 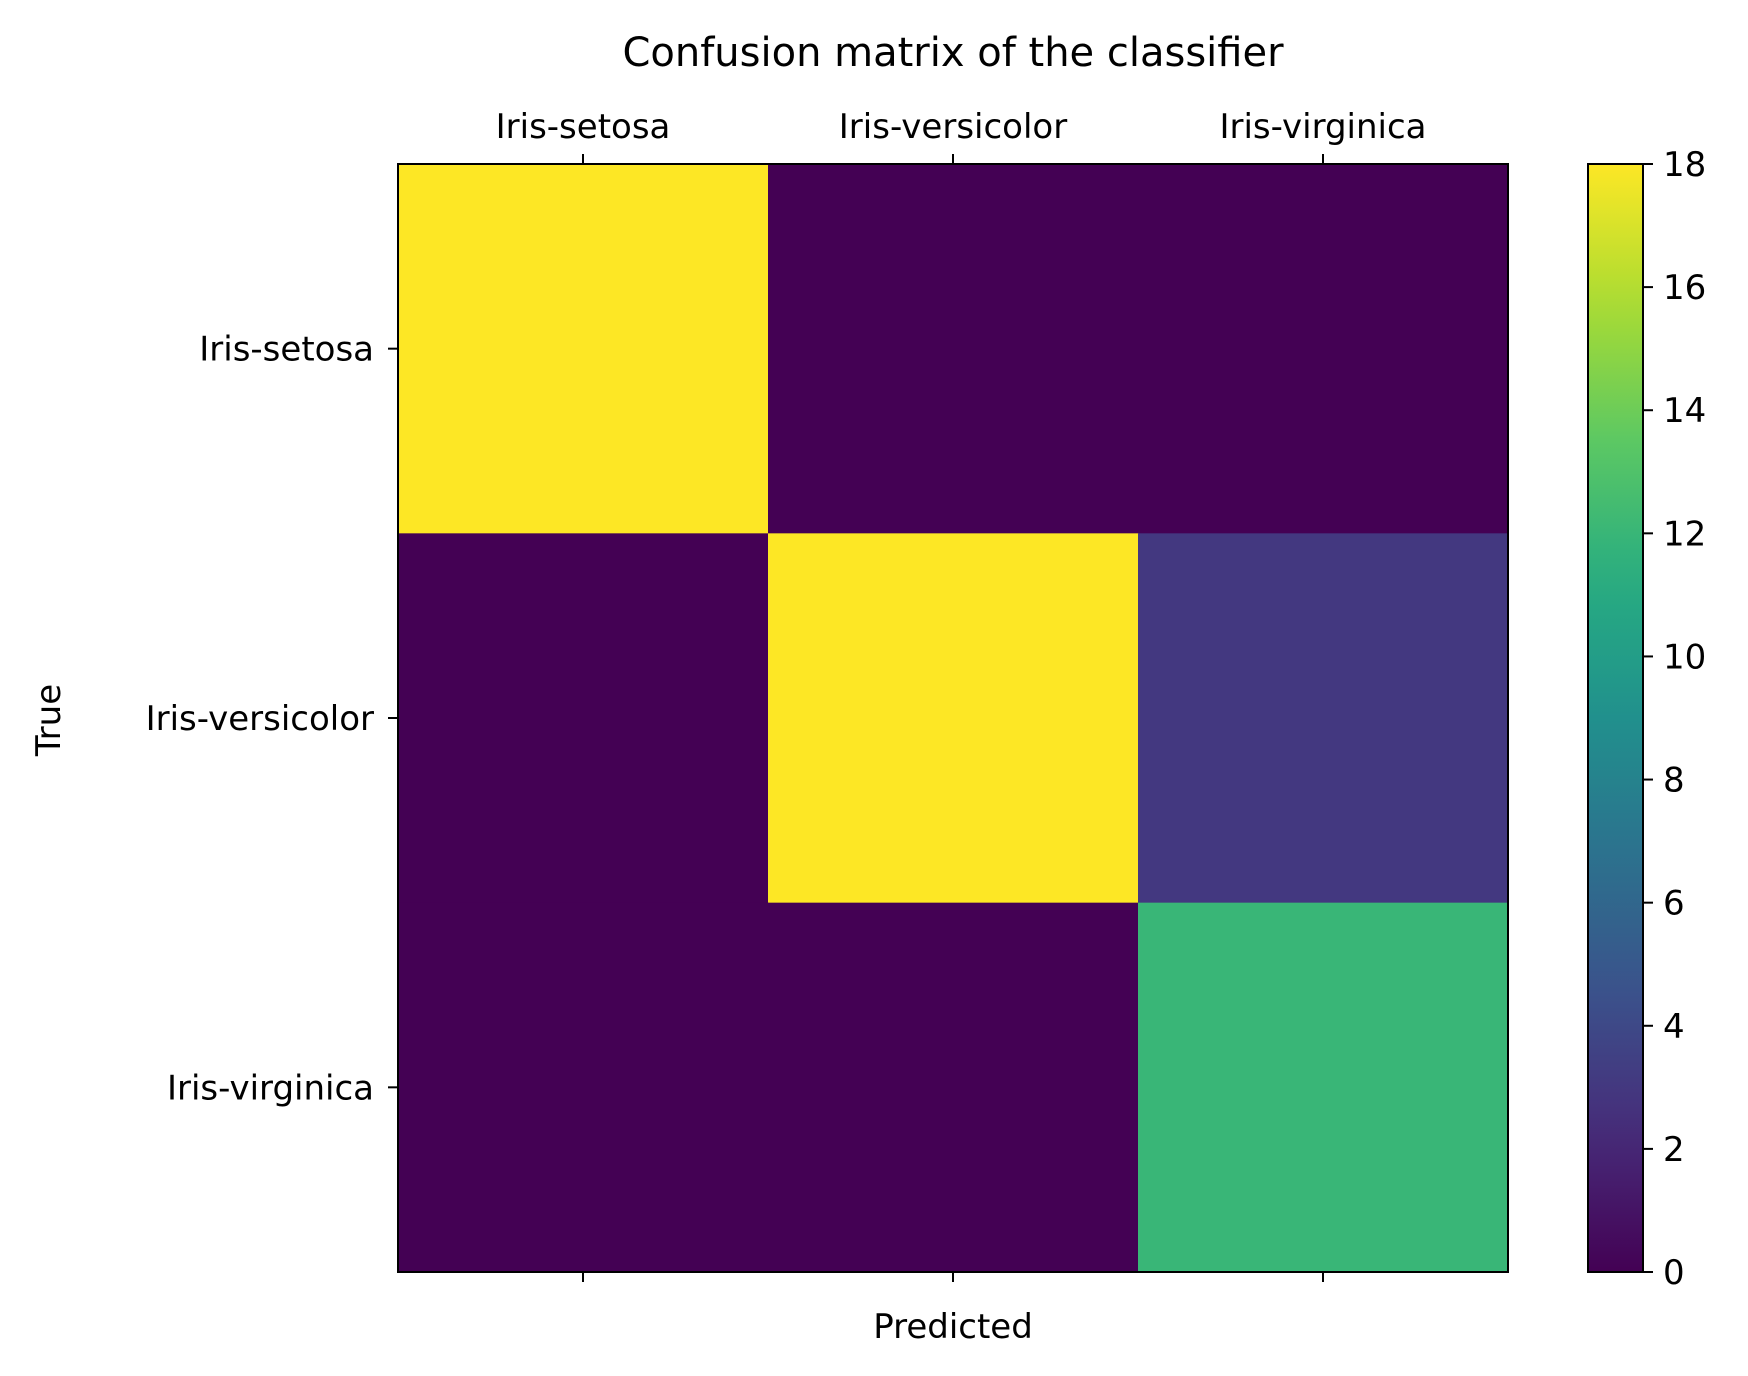 I want to click on y-tick-label: Iris-setosa, so click(x=286, y=350).